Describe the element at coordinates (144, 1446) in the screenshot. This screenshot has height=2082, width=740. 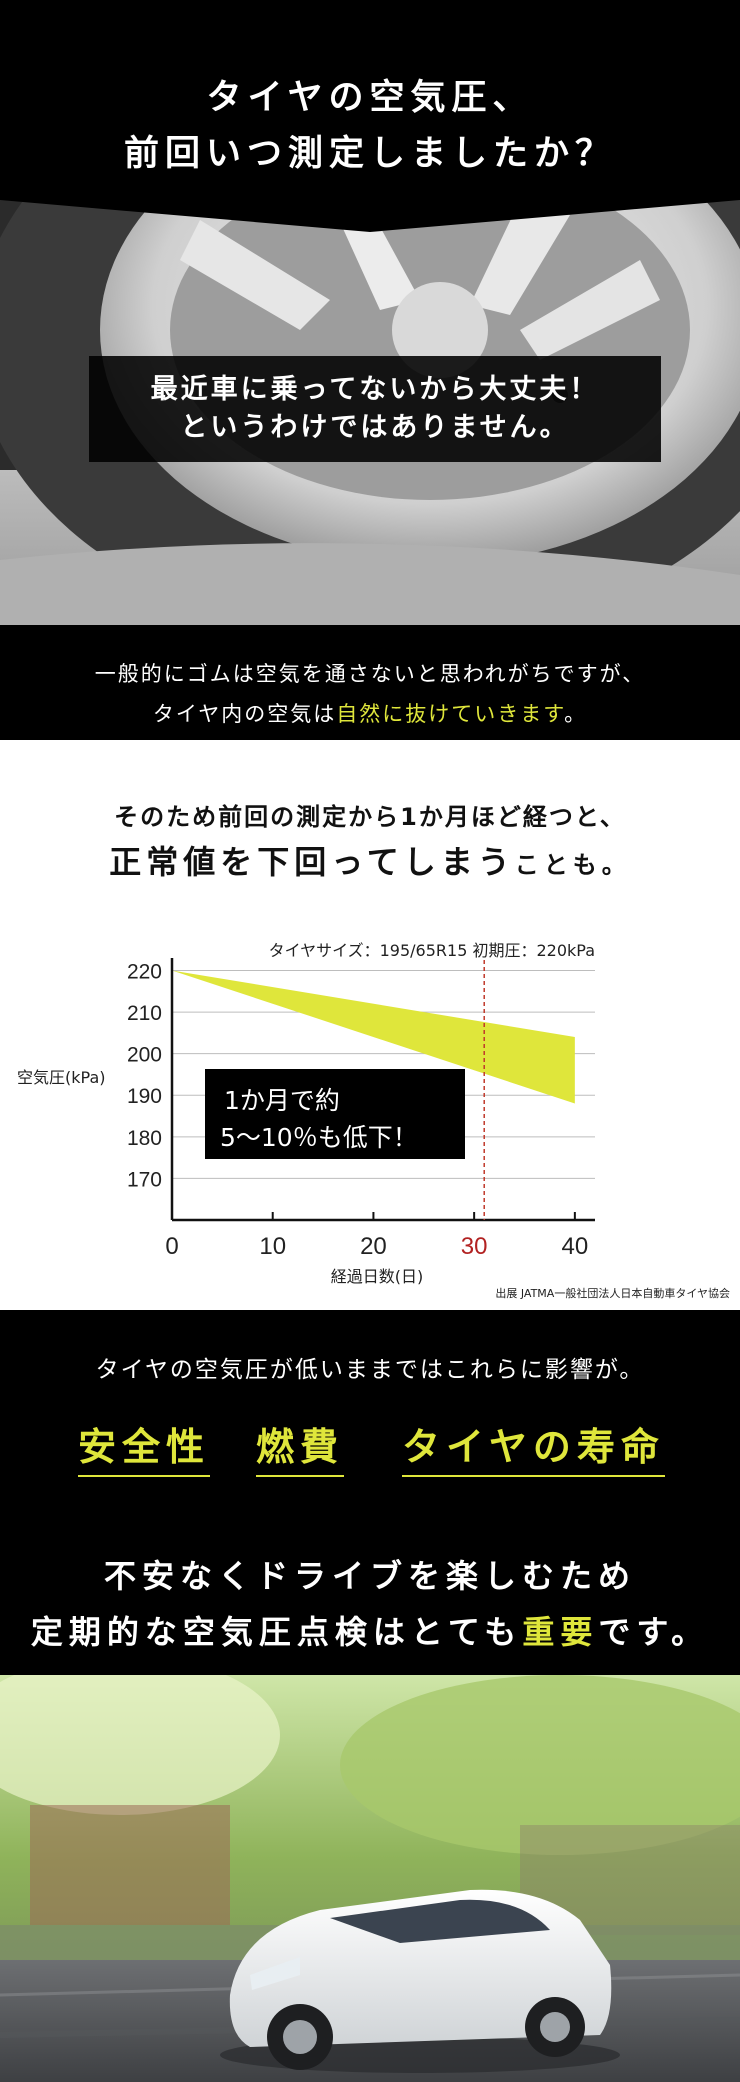
I see `keyword-safety: 安全性` at that location.